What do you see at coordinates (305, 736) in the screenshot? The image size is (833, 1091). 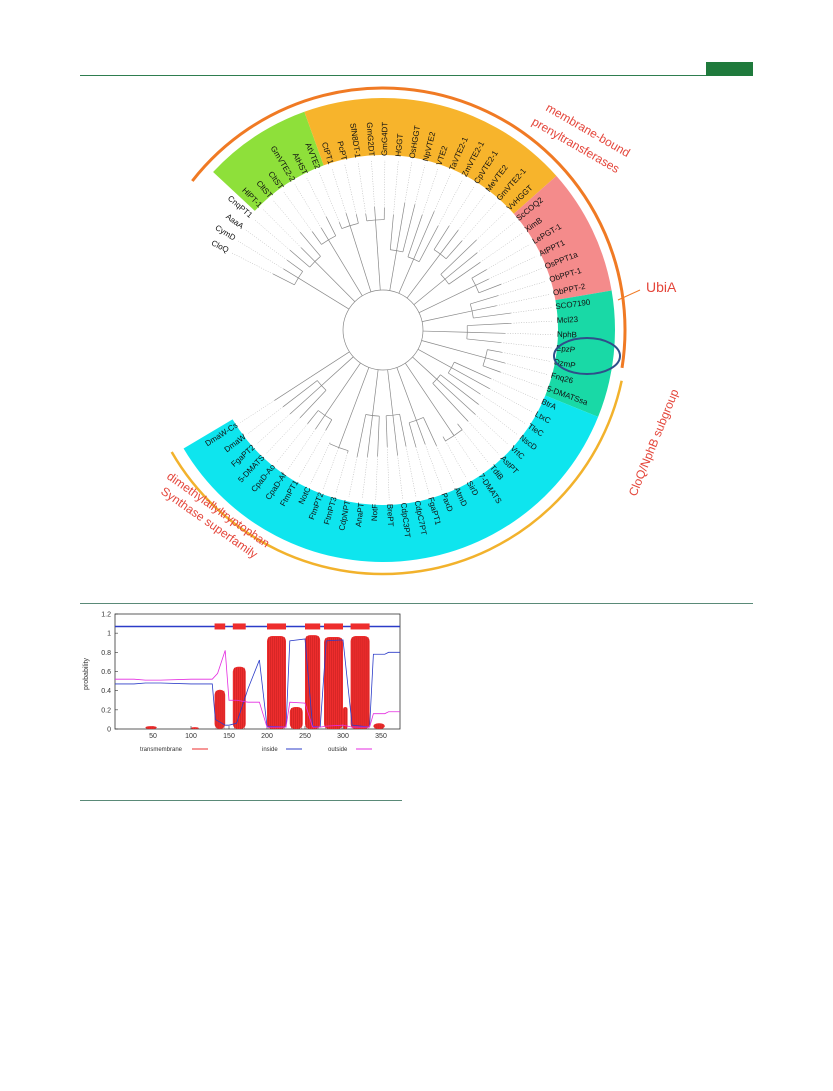 I see `x-tick-label: 250` at bounding box center [305, 736].